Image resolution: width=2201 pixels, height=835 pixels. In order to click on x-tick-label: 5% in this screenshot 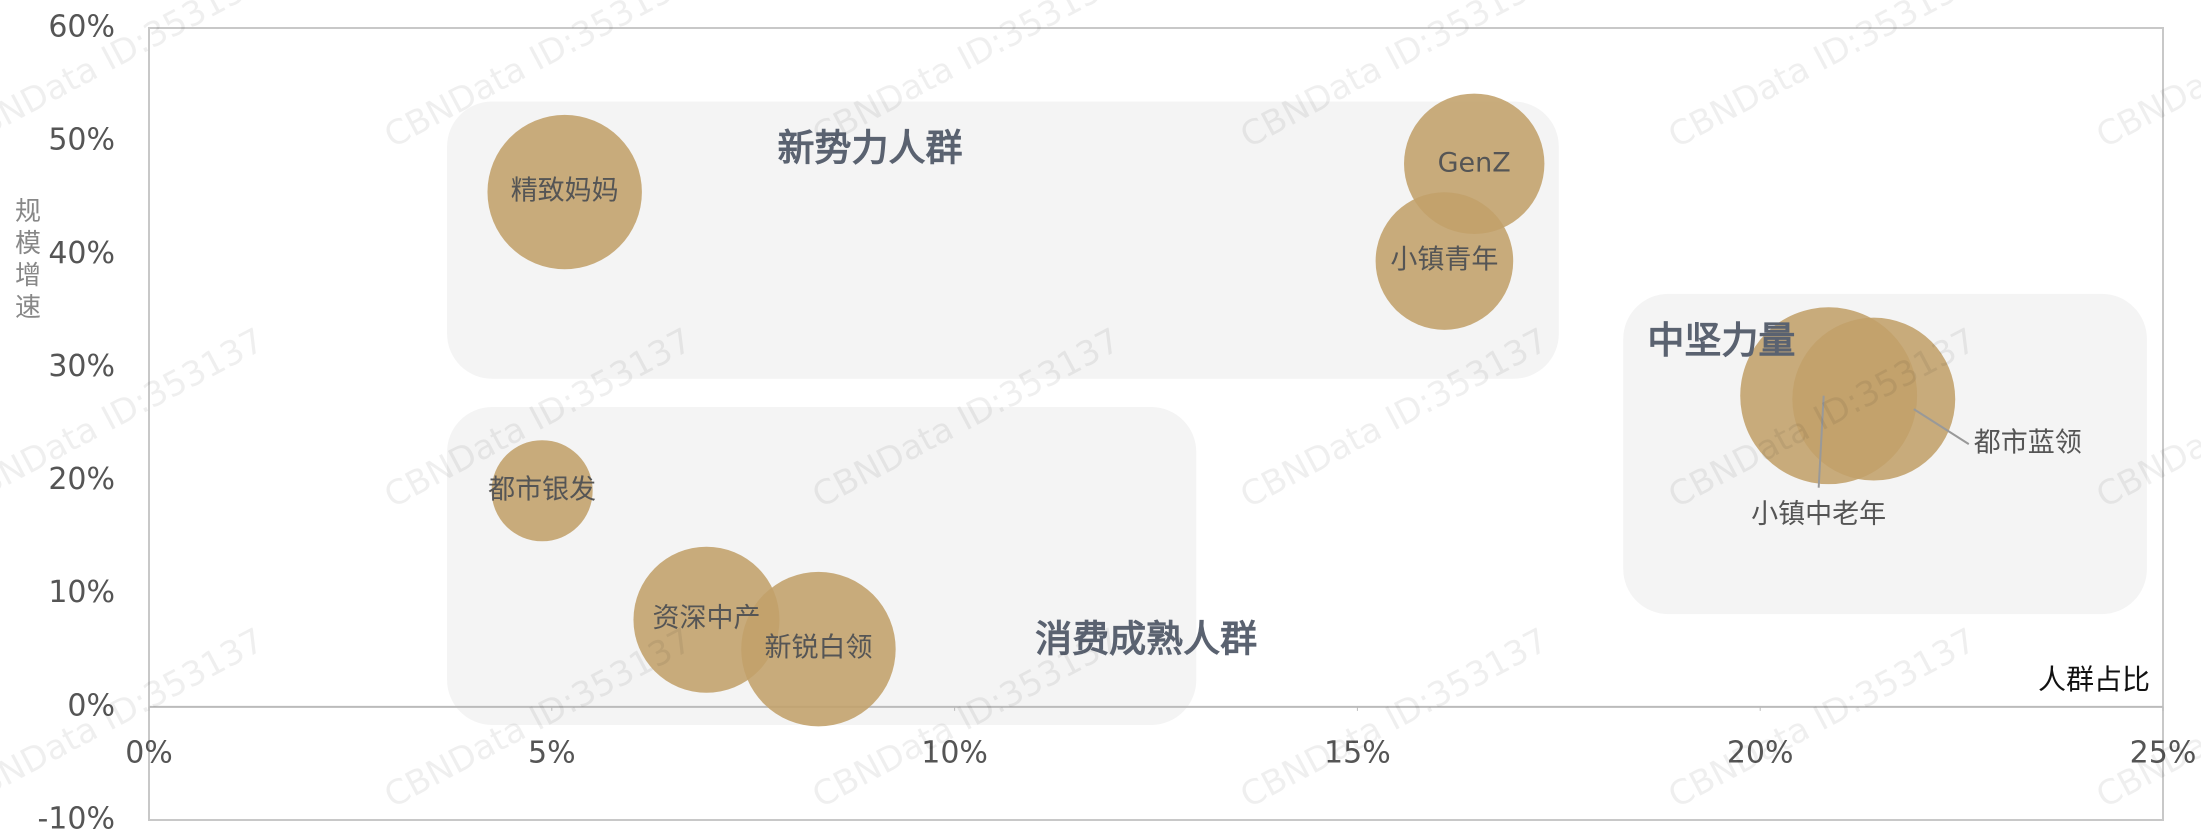, I will do `click(552, 753)`.